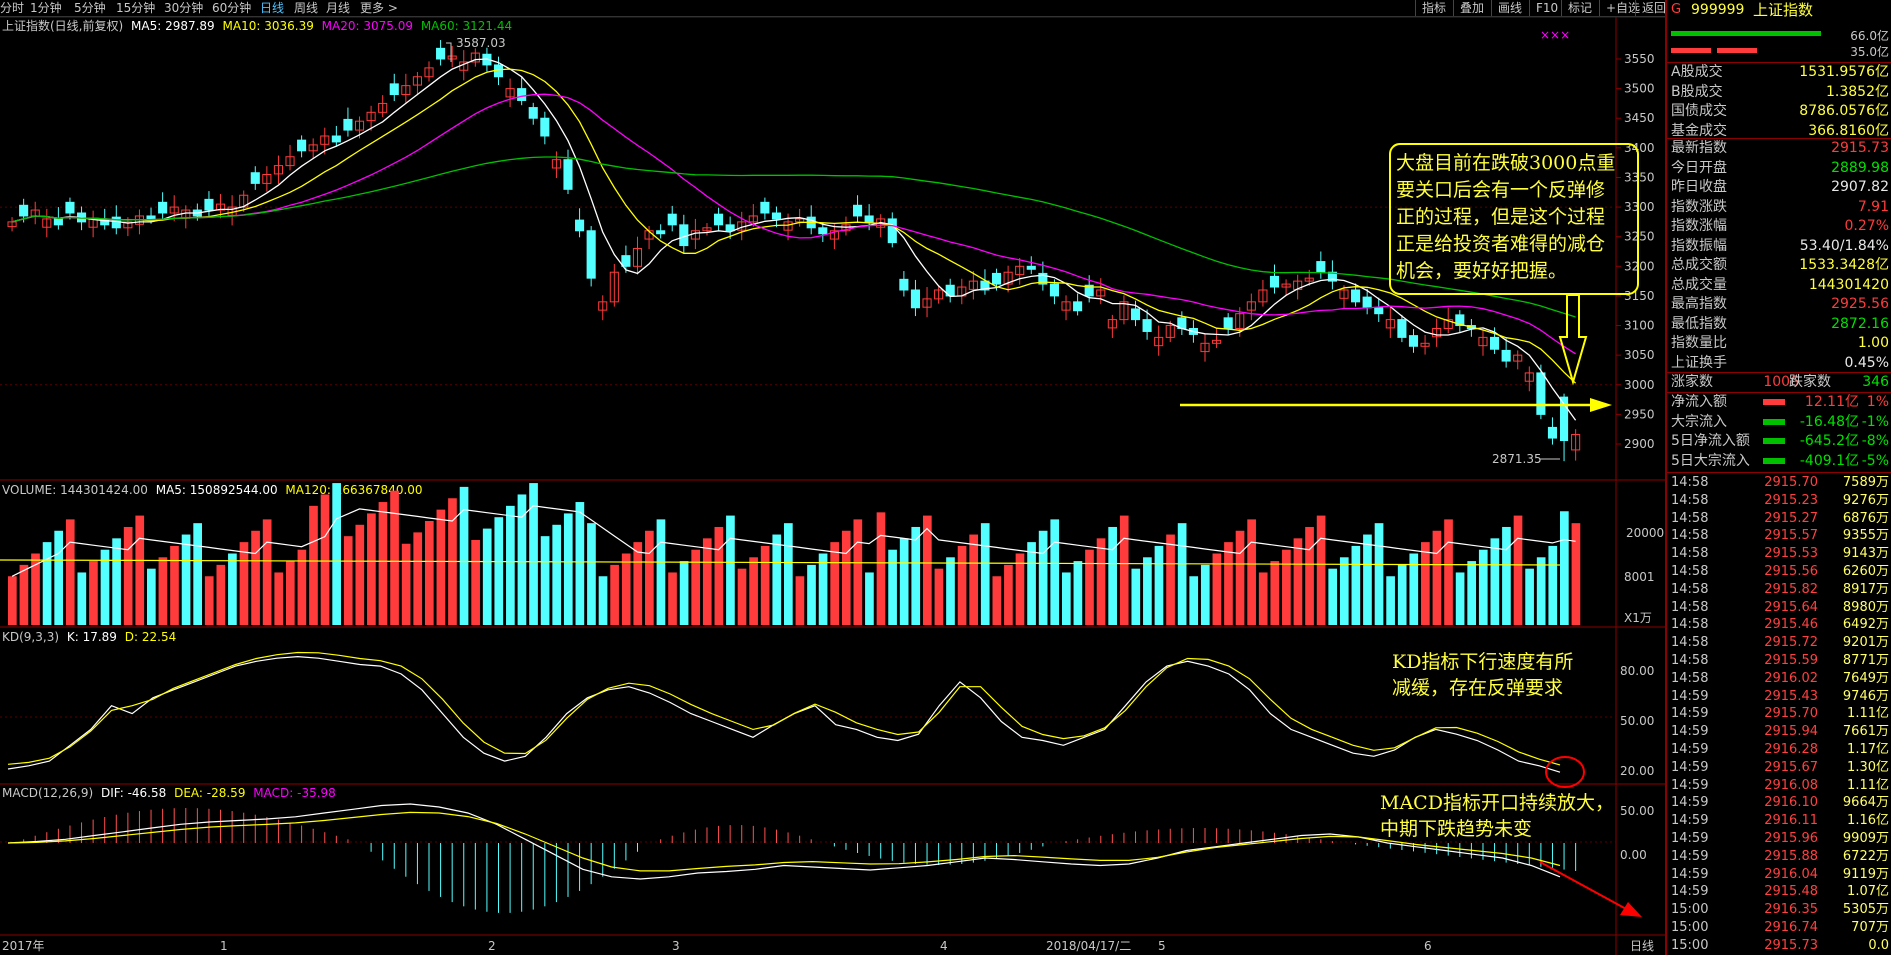 This screenshot has width=1891, height=955. What do you see at coordinates (184, 8) in the screenshot?
I see `tf-30min: 30分钟` at bounding box center [184, 8].